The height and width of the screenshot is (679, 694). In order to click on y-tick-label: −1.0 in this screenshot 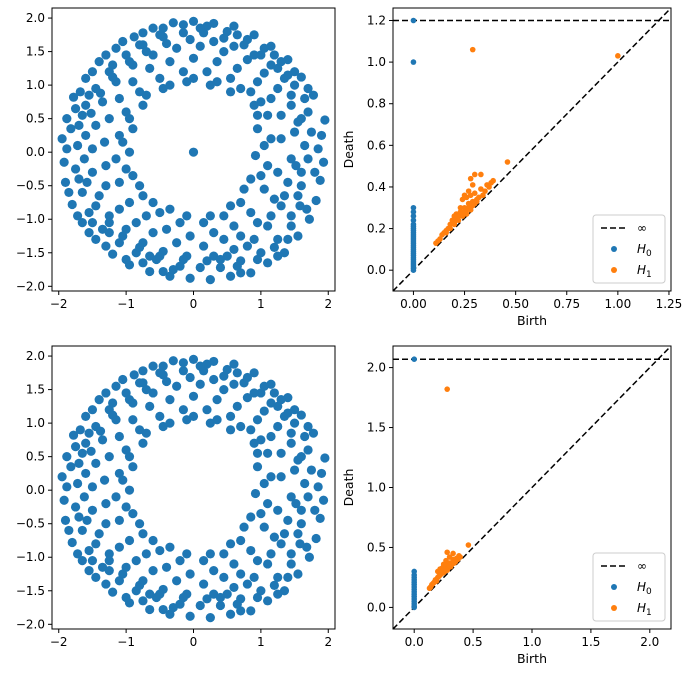, I will do `click(30, 557)`.